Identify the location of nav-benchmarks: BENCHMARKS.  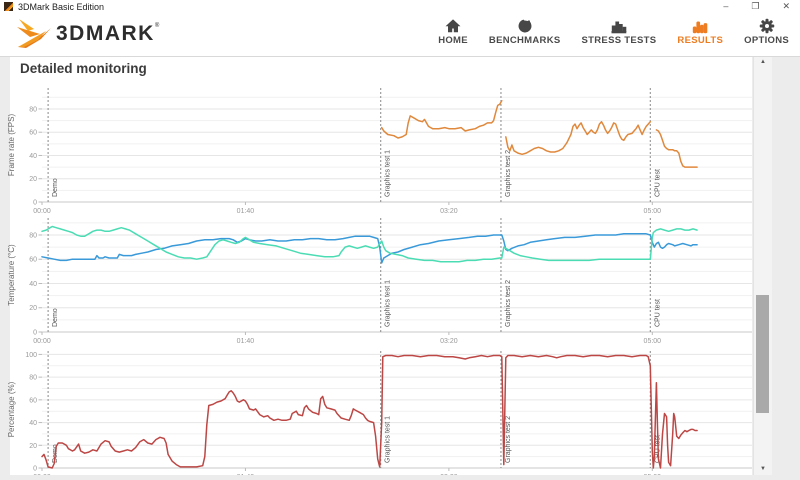
(525, 32).